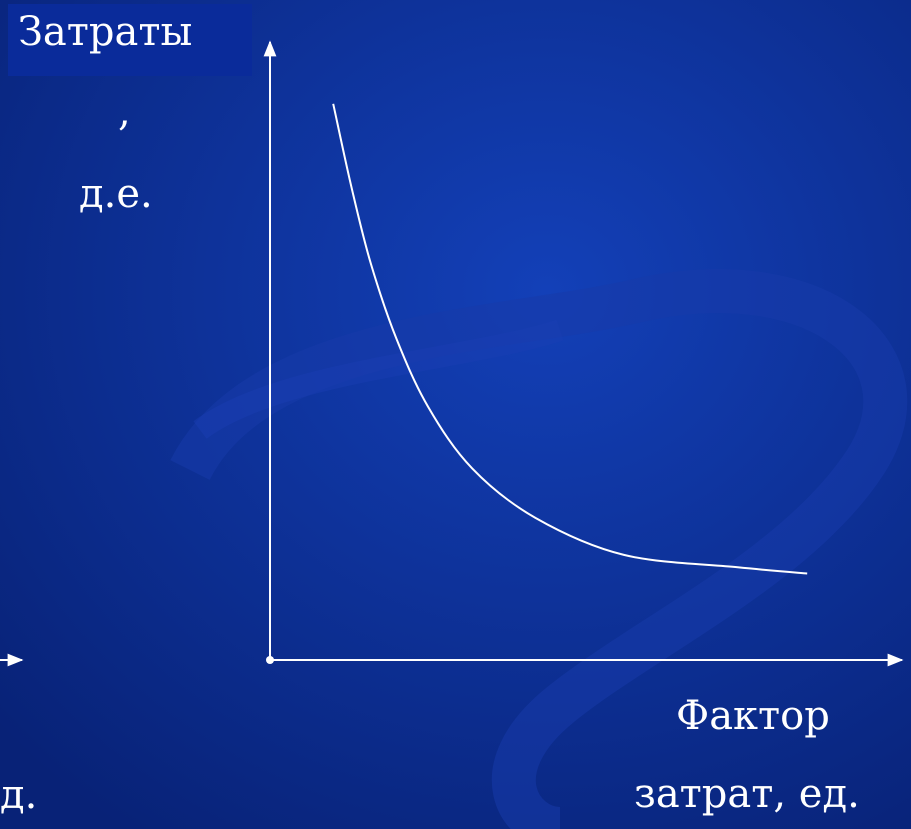 The image size is (911, 829). What do you see at coordinates (753, 716) in the screenshot?
I see `x-axis-label-line-1: Фактор` at bounding box center [753, 716].